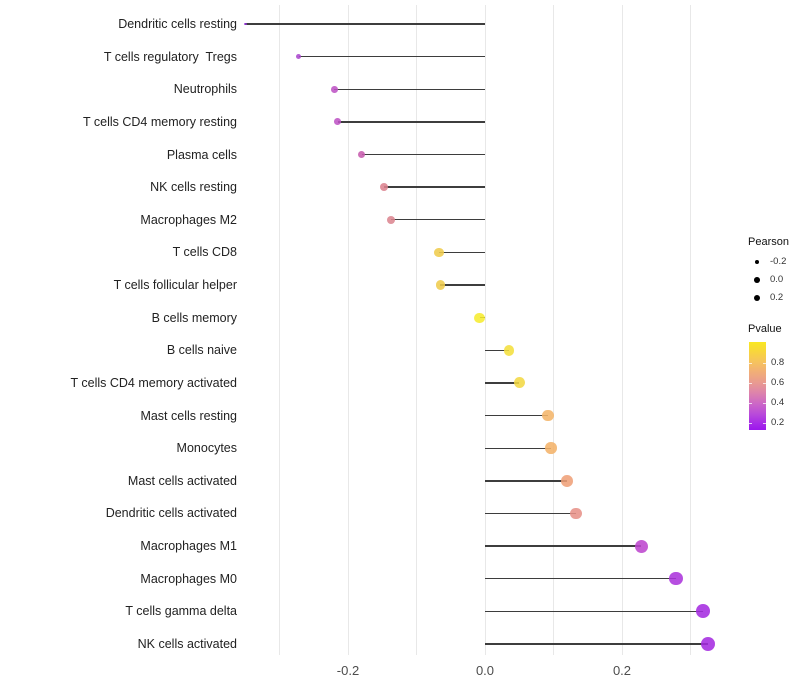  I want to click on colorbar-tick-label: 0.2, so click(778, 422).